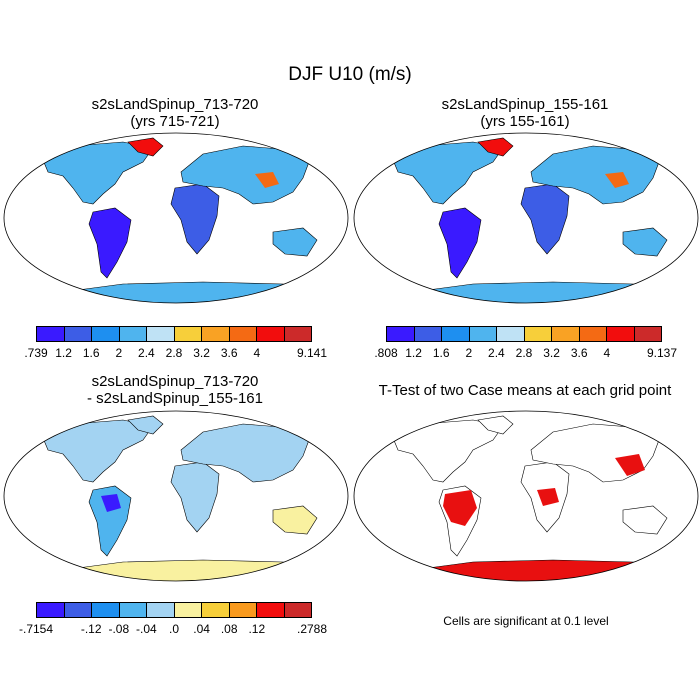  Describe the element at coordinates (229, 629) in the screenshot. I see `colorbar-3-label: .08` at that location.